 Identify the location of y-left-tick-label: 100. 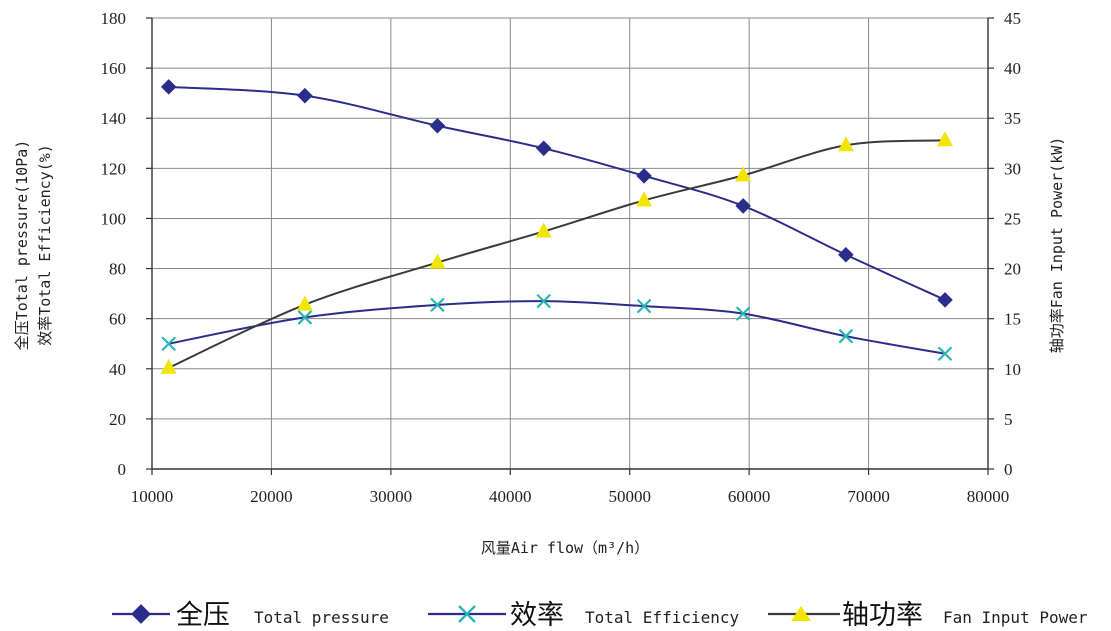
(114, 218).